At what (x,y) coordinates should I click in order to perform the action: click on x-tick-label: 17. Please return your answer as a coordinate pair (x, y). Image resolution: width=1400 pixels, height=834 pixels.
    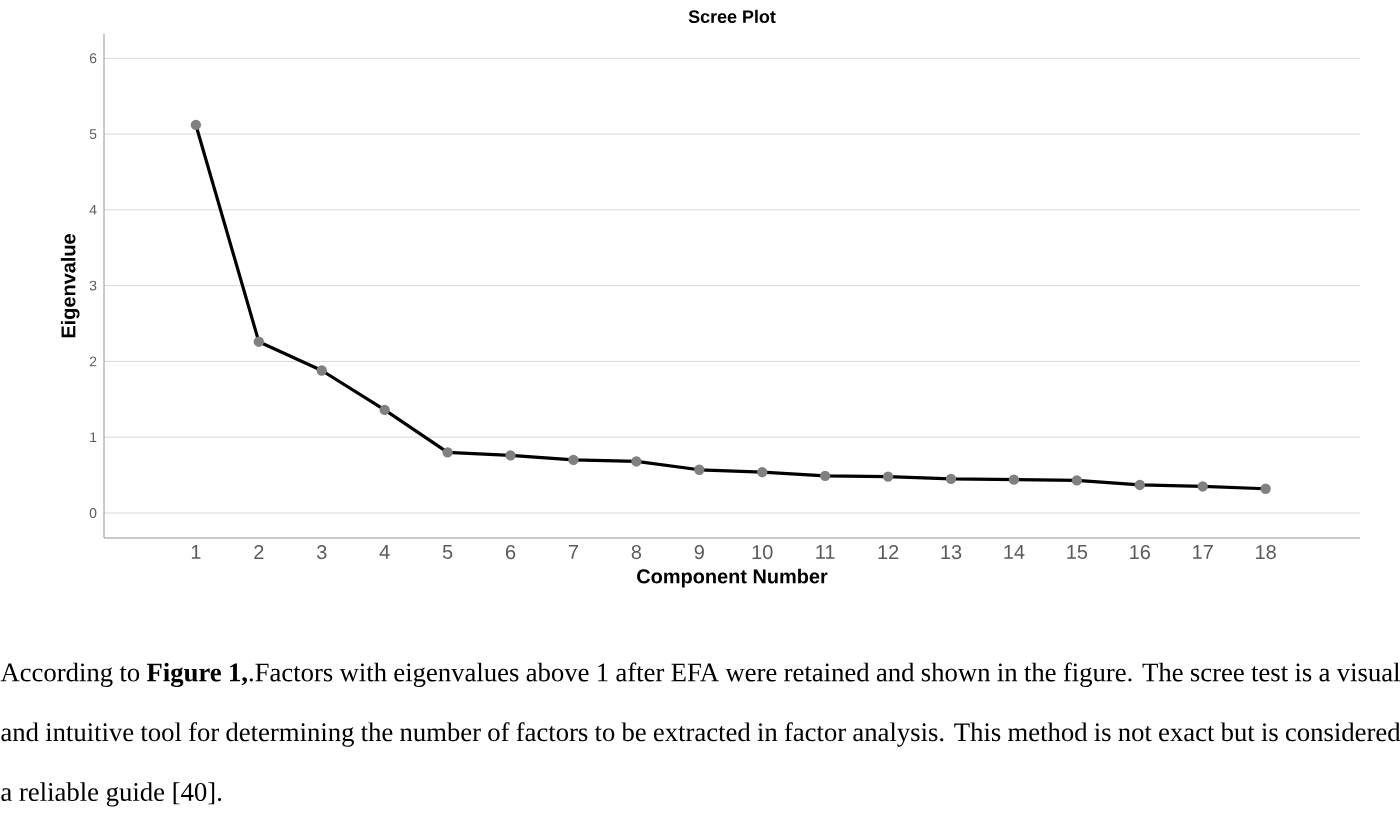
    Looking at the image, I should click on (1203, 552).